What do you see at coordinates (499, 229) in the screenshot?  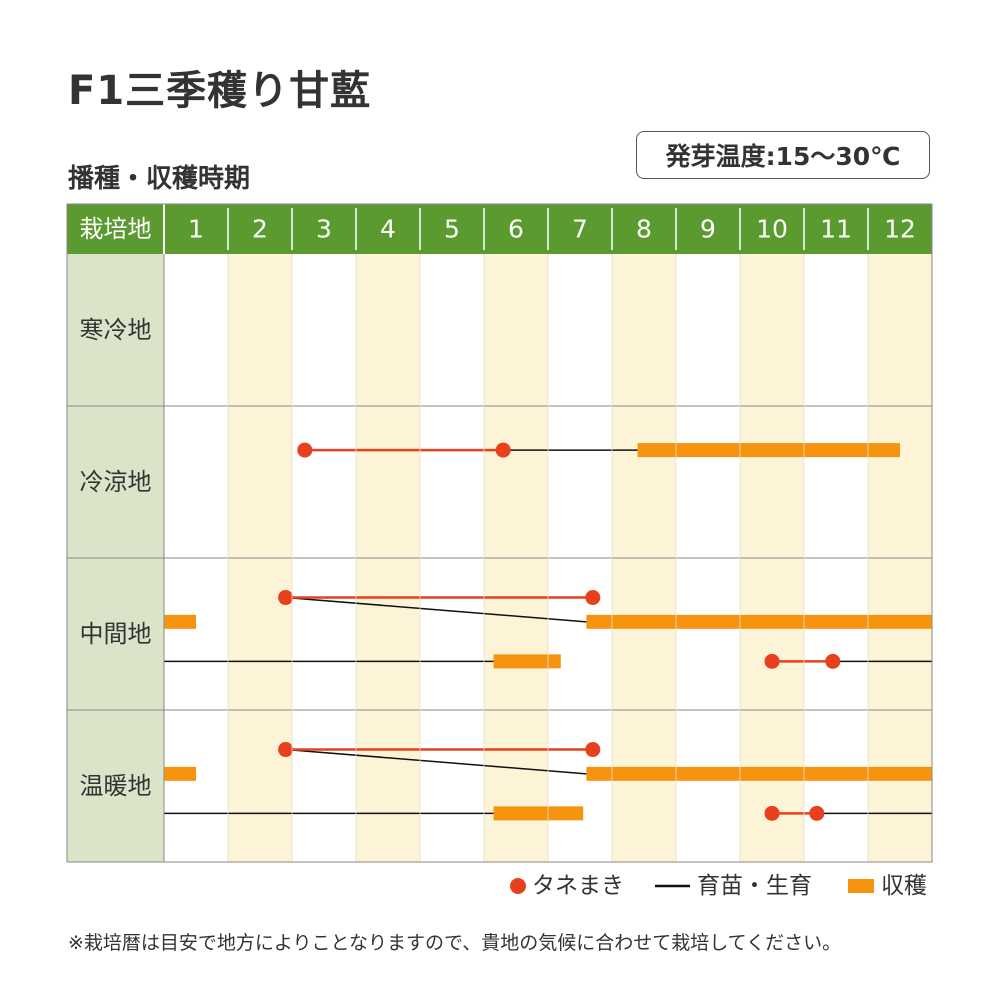 I see `month-header-bar` at bounding box center [499, 229].